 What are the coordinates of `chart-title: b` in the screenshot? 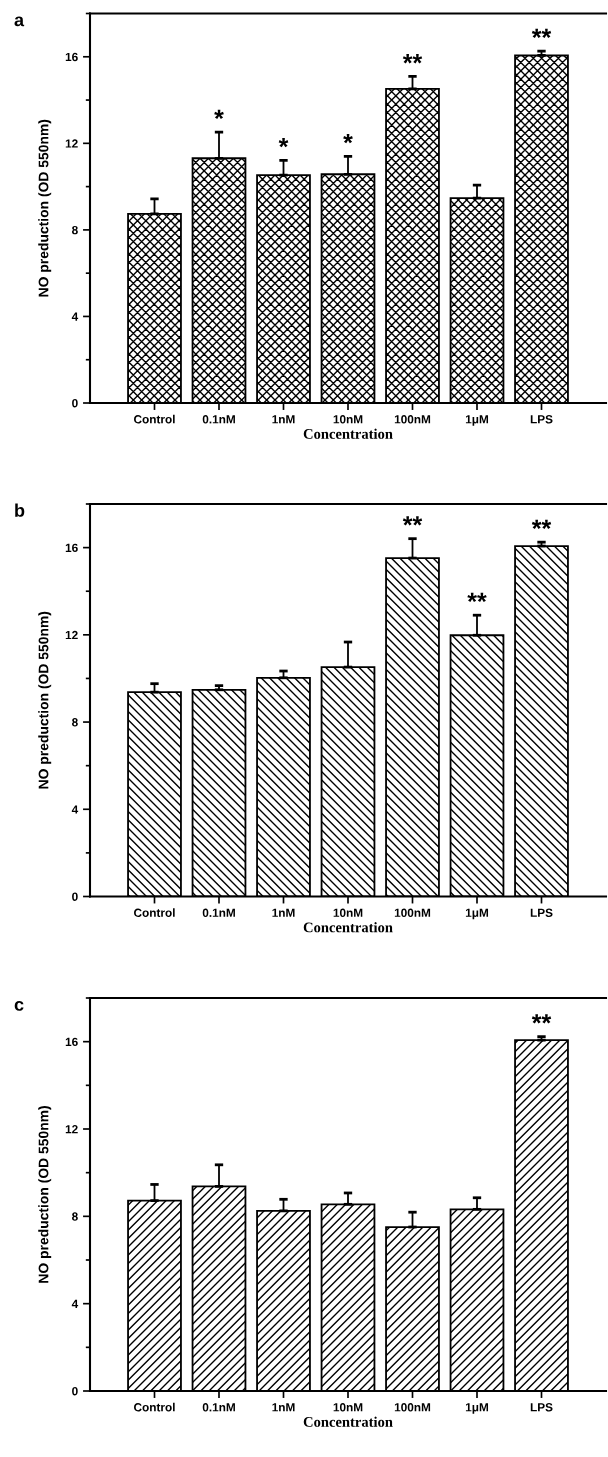 It's located at (20, 510).